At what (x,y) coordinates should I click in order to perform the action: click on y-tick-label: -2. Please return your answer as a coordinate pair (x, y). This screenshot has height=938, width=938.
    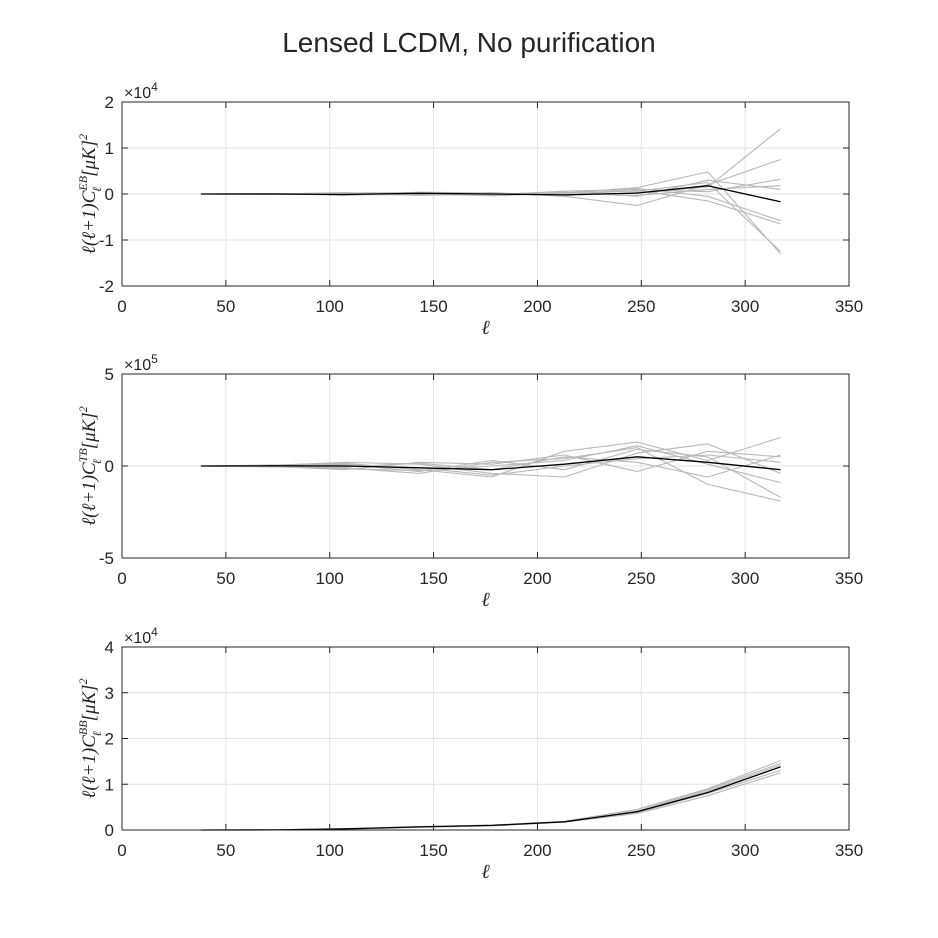
    Looking at the image, I should click on (106, 286).